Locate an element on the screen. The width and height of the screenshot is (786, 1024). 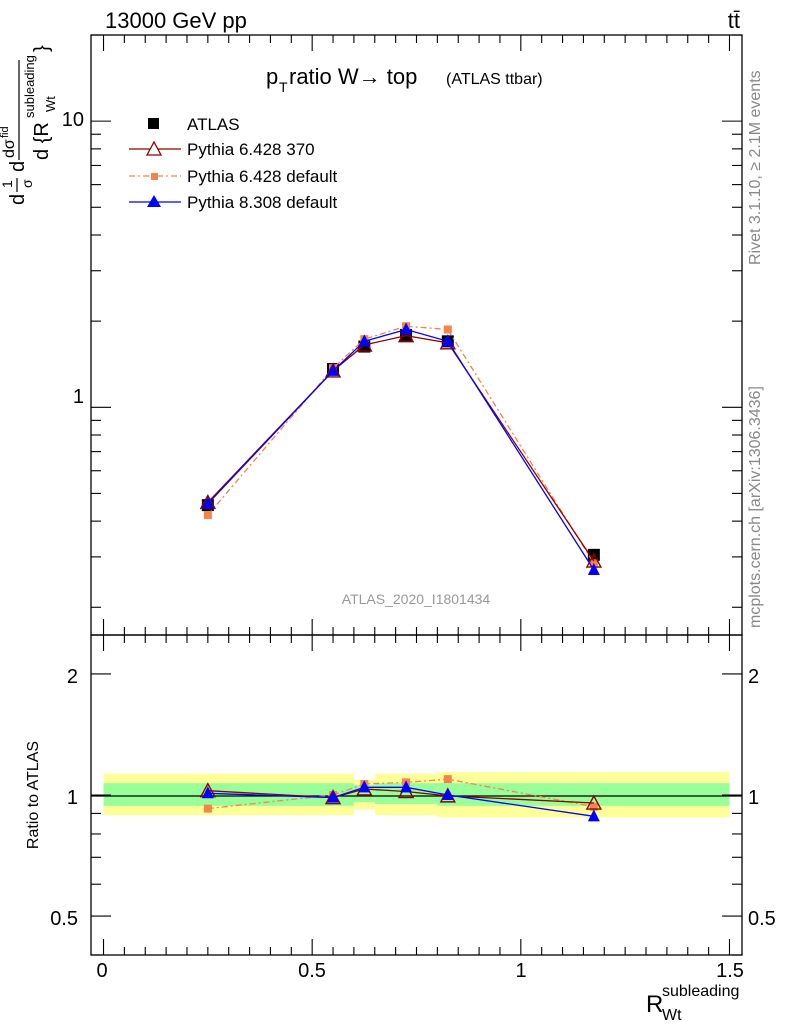
legend-marker-atlas is located at coordinates (153, 123).